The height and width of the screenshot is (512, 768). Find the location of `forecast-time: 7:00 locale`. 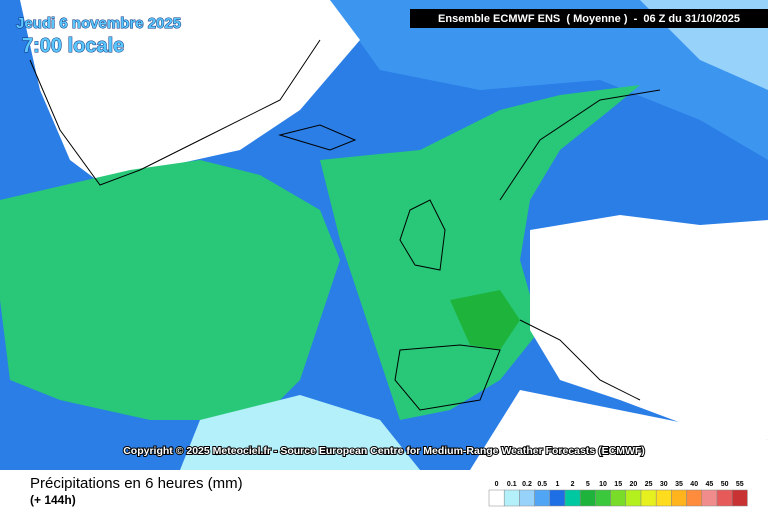

forecast-time: 7:00 locale is located at coordinates (73, 46).